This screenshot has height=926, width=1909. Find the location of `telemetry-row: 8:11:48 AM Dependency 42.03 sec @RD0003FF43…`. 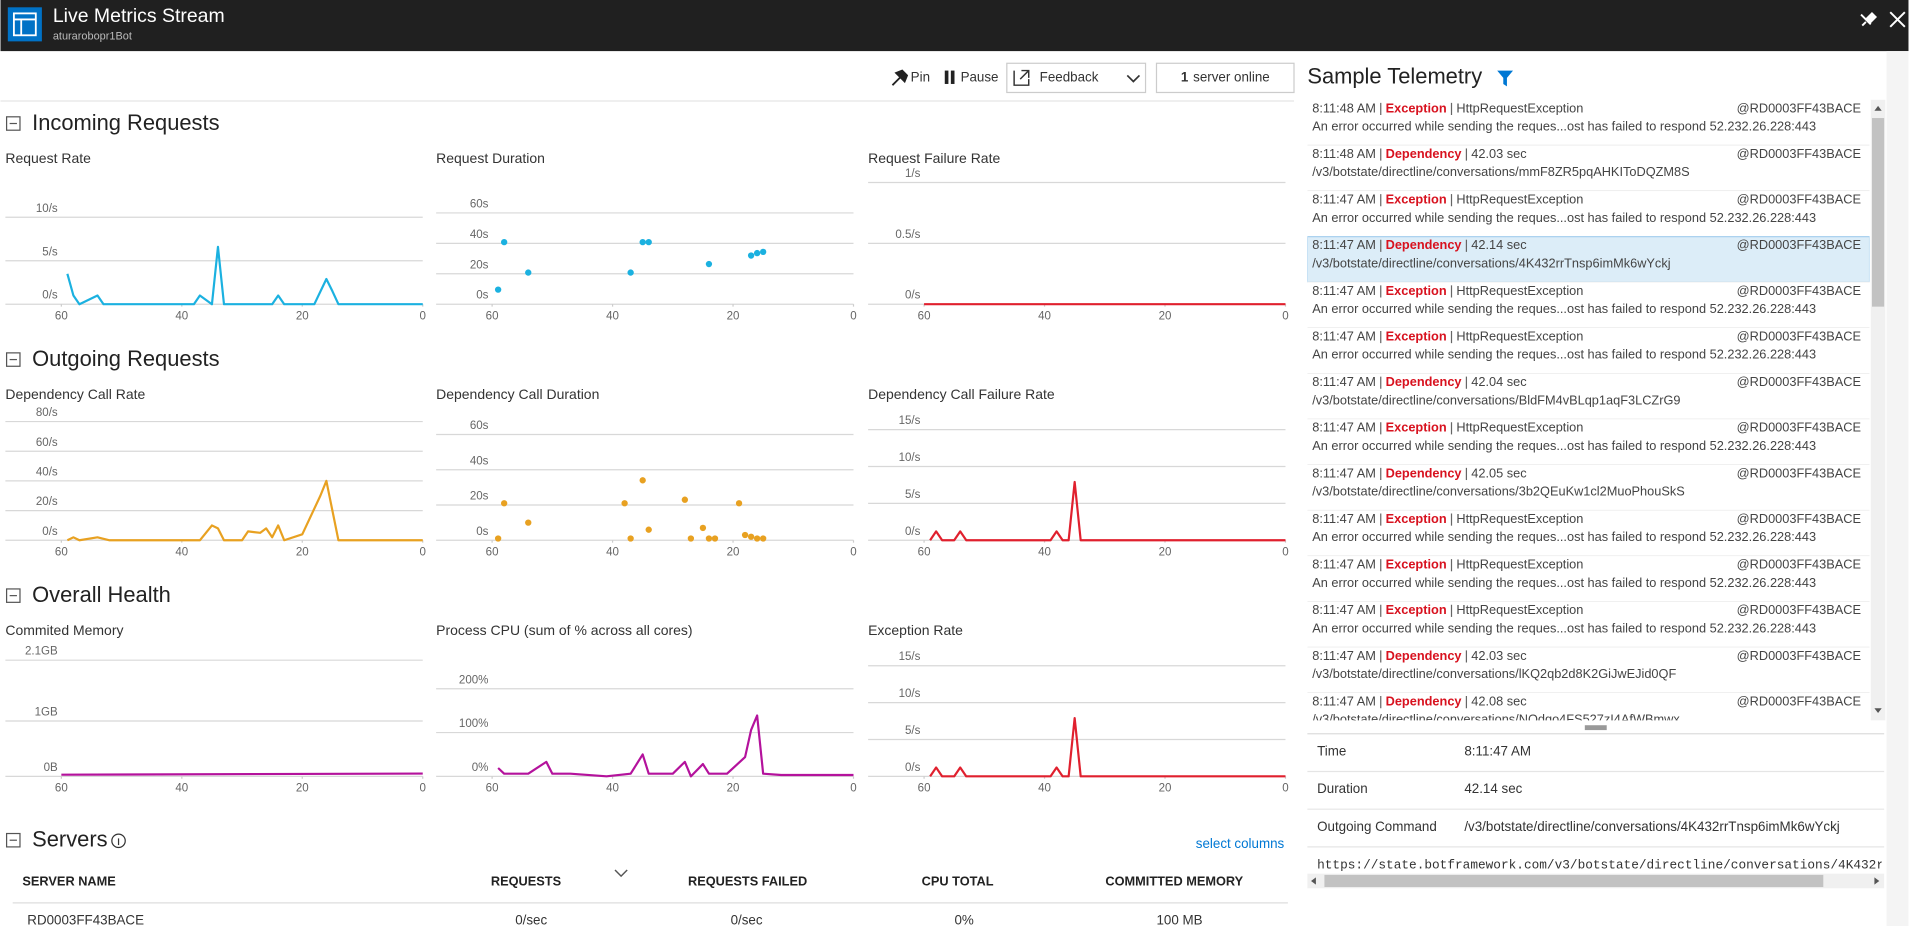

telemetry-row: 8:11:48 AM Dependency 42.03 sec @RD0003FF43… is located at coordinates (1588, 168).